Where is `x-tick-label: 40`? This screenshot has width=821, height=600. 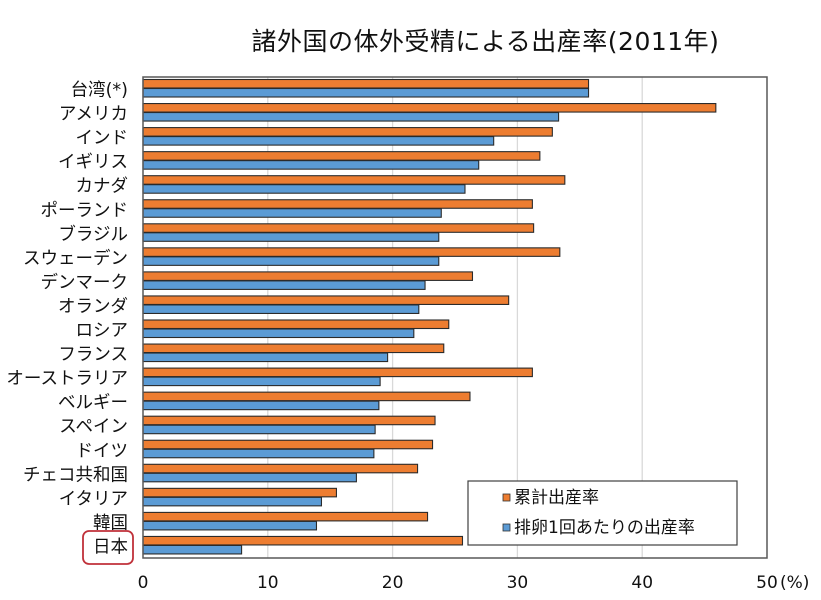 x-tick-label: 40 is located at coordinates (642, 583).